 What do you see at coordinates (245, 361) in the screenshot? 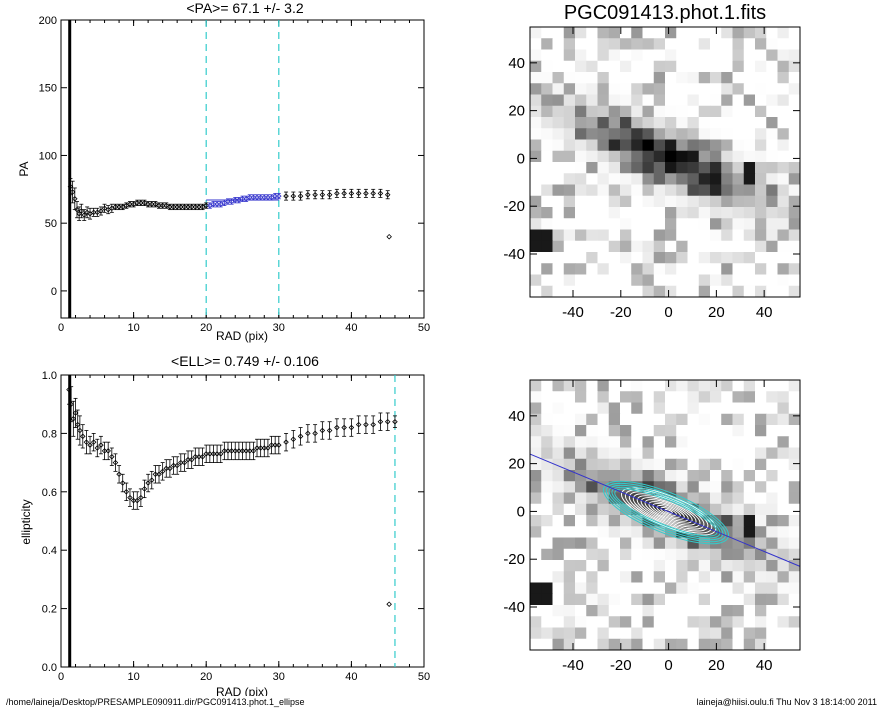
I see `ellipticity-plot-title: <ELL>= 0.749 +/- 0.106` at bounding box center [245, 361].